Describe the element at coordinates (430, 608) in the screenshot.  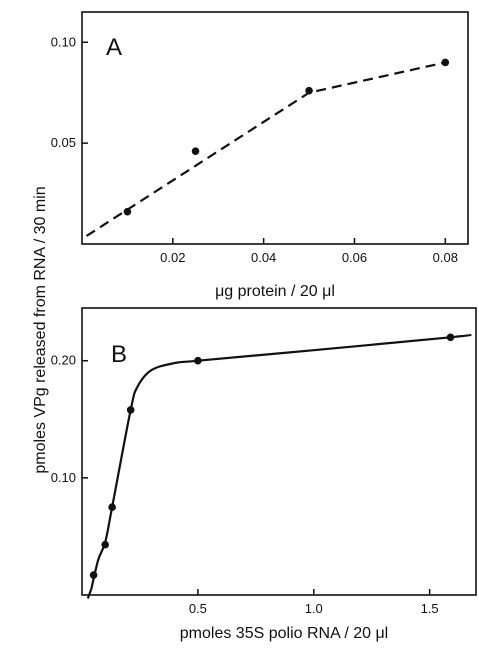
I see `panel-b-x-tick-label: 1.5` at that location.